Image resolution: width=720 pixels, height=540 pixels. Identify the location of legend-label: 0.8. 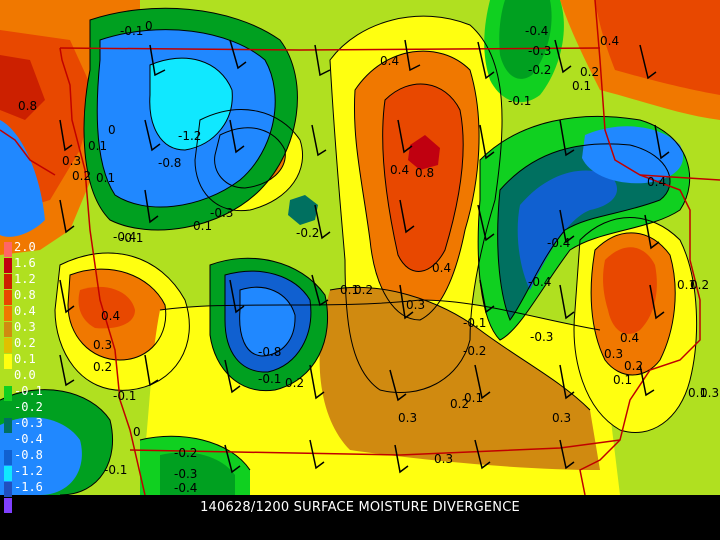
(25, 295).